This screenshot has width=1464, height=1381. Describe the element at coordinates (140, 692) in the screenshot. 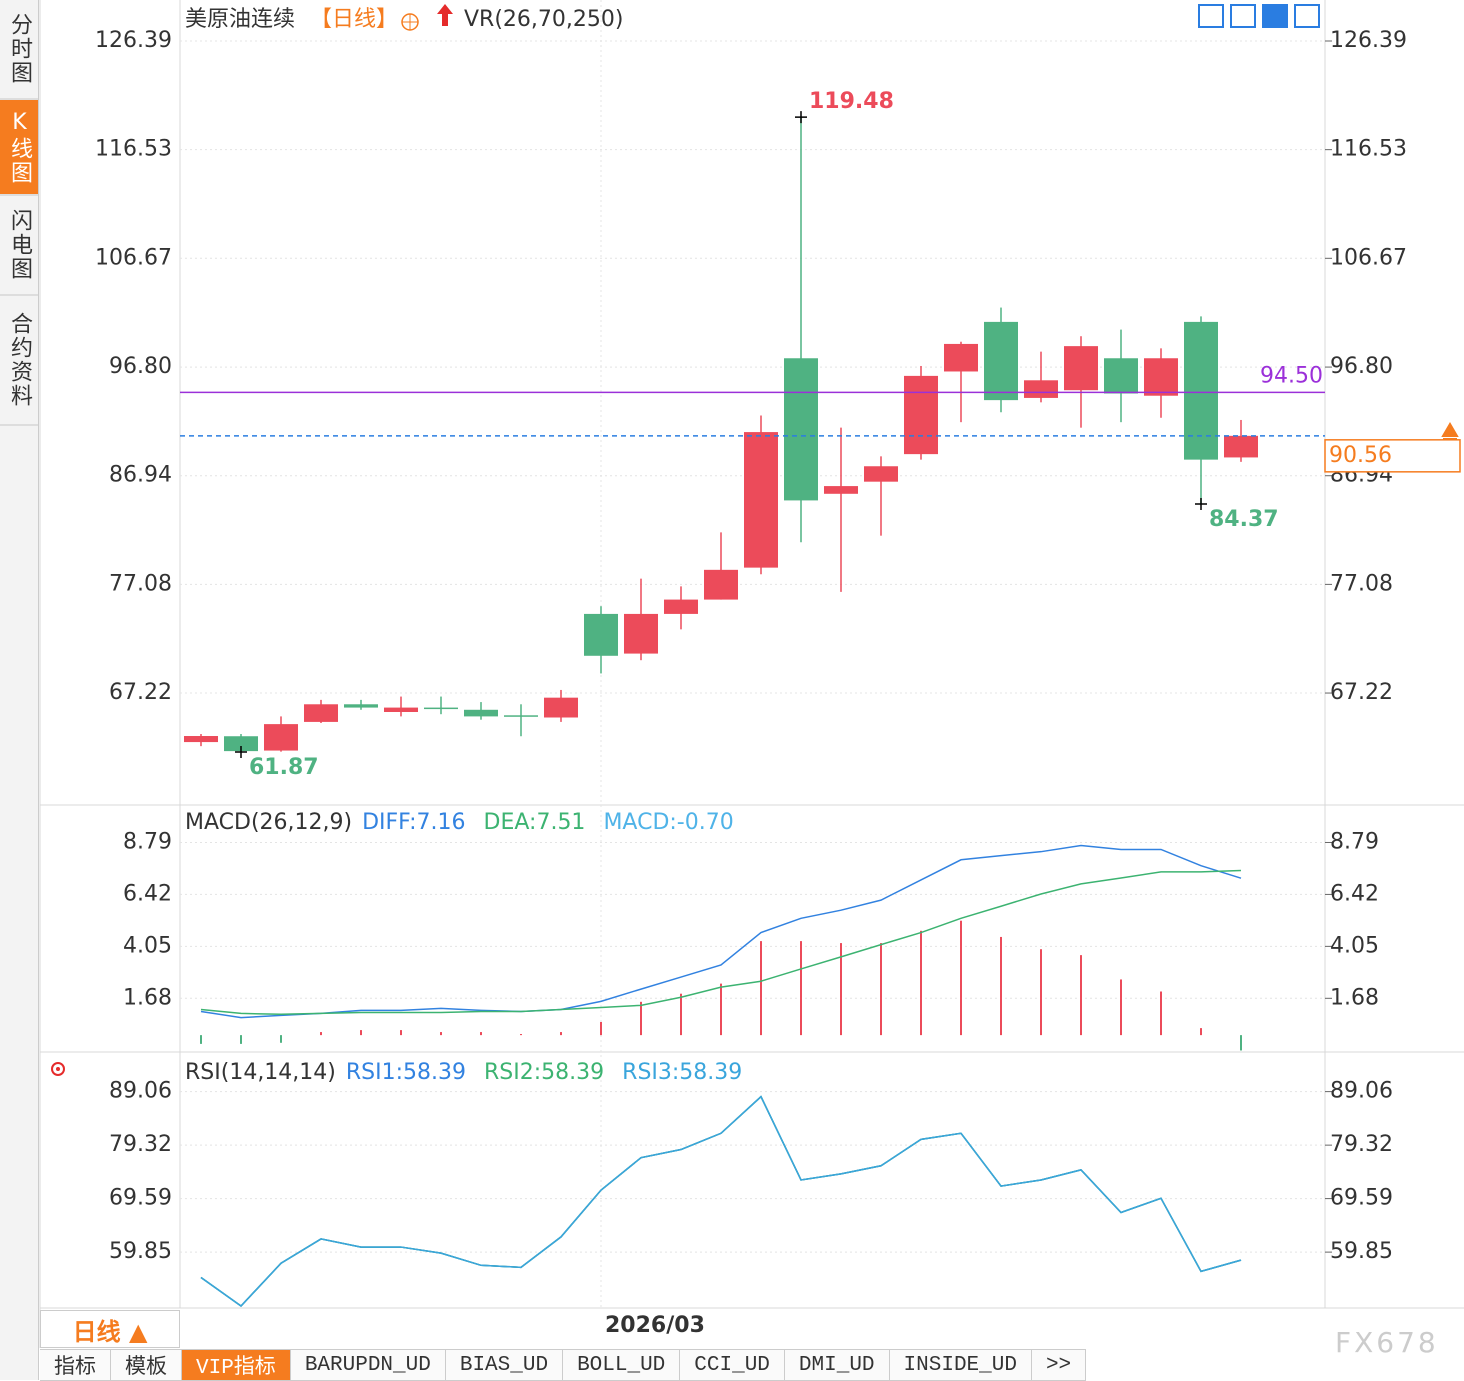

I see `y-tick-label: 67.22` at that location.